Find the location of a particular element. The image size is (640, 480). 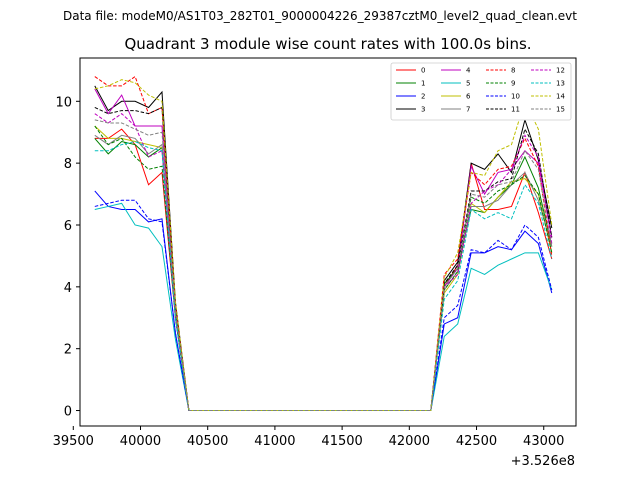

y-tick-label: 6 is located at coordinates (68, 226).